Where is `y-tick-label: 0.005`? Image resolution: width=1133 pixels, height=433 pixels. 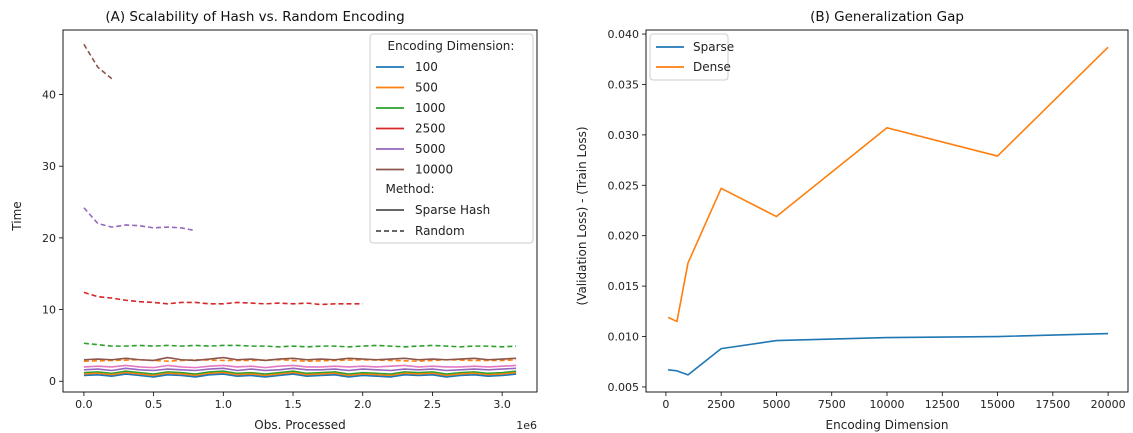
y-tick-label: 0.005 is located at coordinates (624, 387).